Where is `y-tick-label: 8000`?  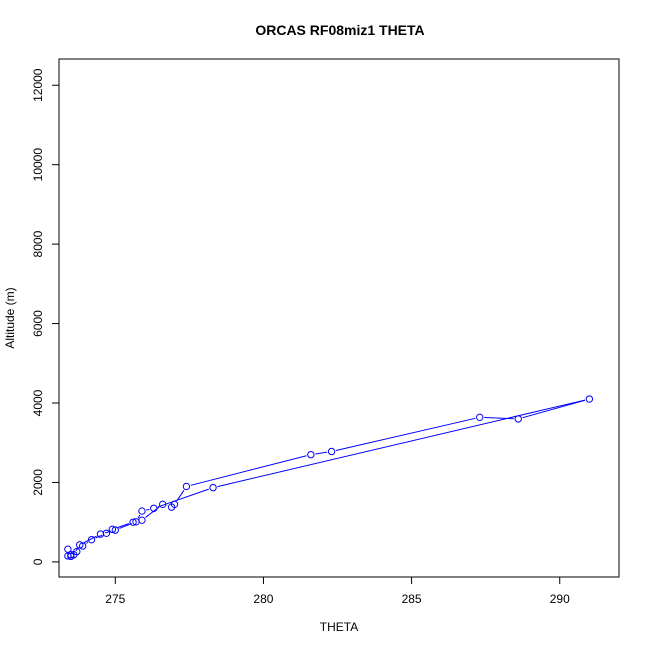 y-tick-label: 8000 is located at coordinates (38, 243).